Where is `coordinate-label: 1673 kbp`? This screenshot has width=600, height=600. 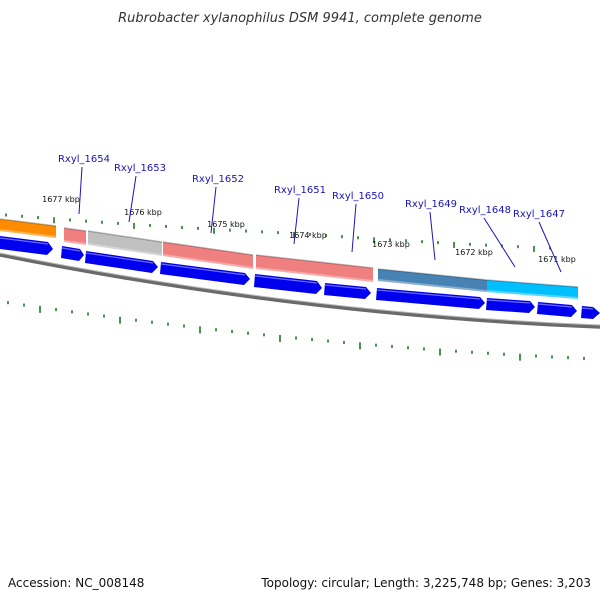 coordinate-label: 1673 kbp is located at coordinates (391, 244).